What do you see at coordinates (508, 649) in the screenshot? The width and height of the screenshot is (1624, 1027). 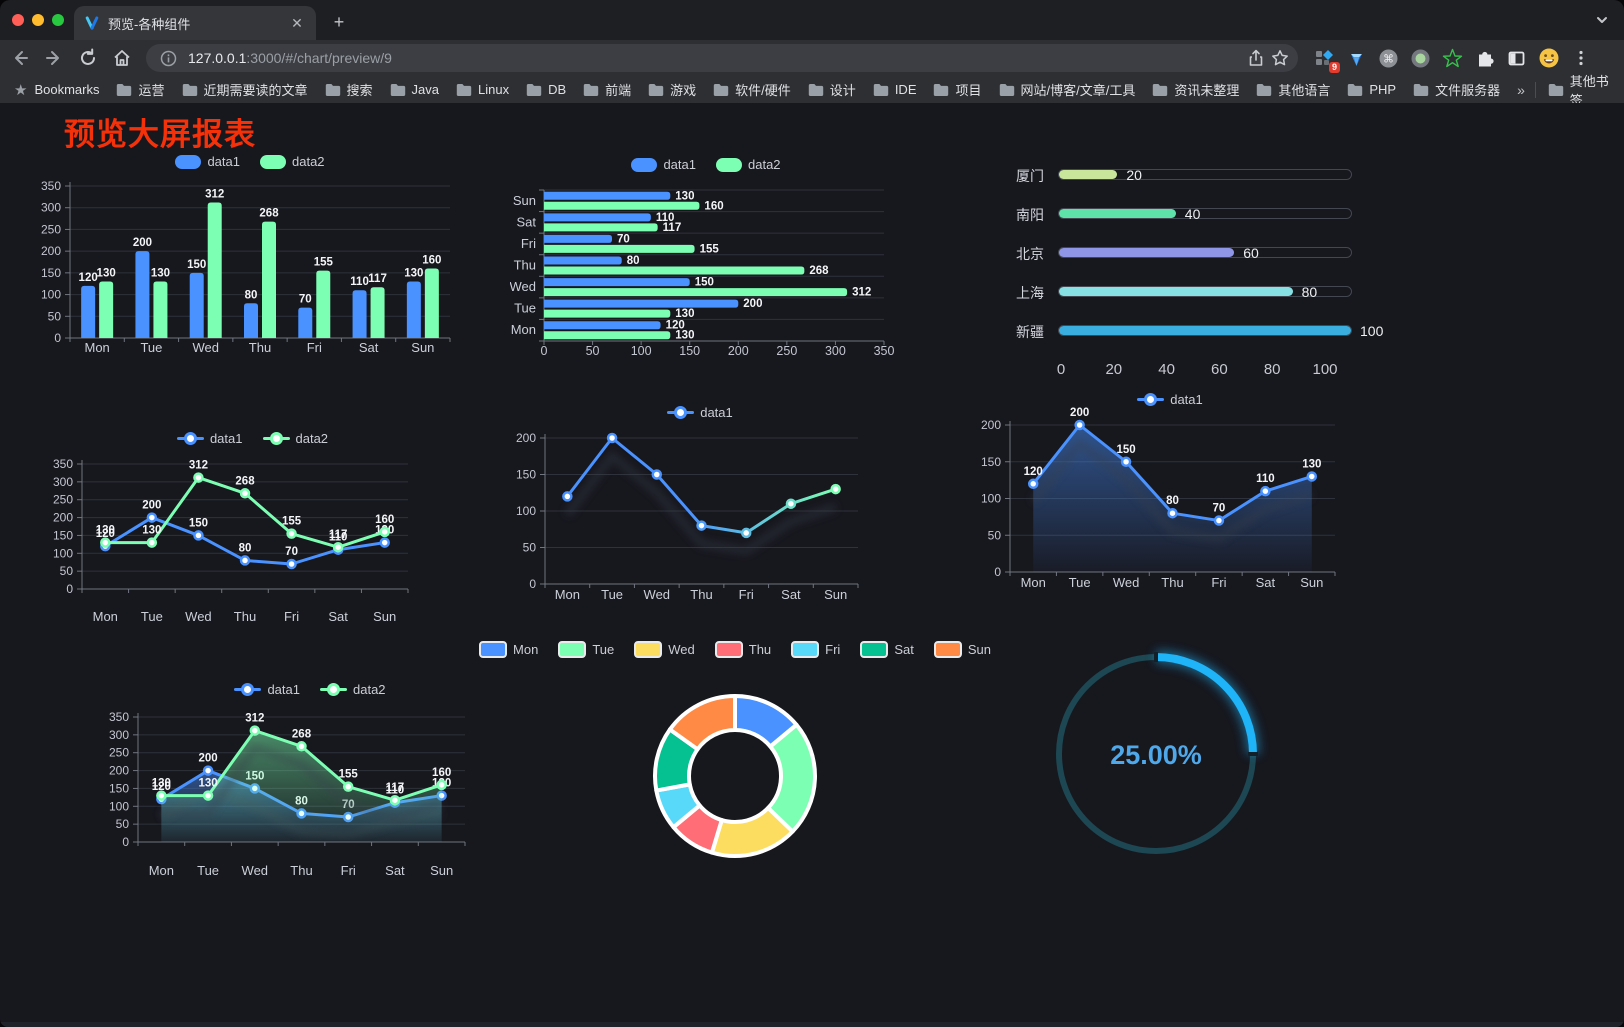 I see `legend-item-Mon: Mon` at bounding box center [508, 649].